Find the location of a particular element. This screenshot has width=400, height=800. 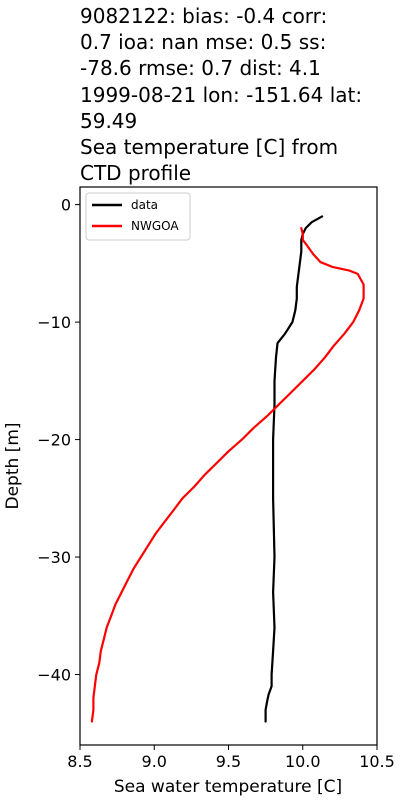

title-line: Sea temperature [C] from is located at coordinates (209, 147).